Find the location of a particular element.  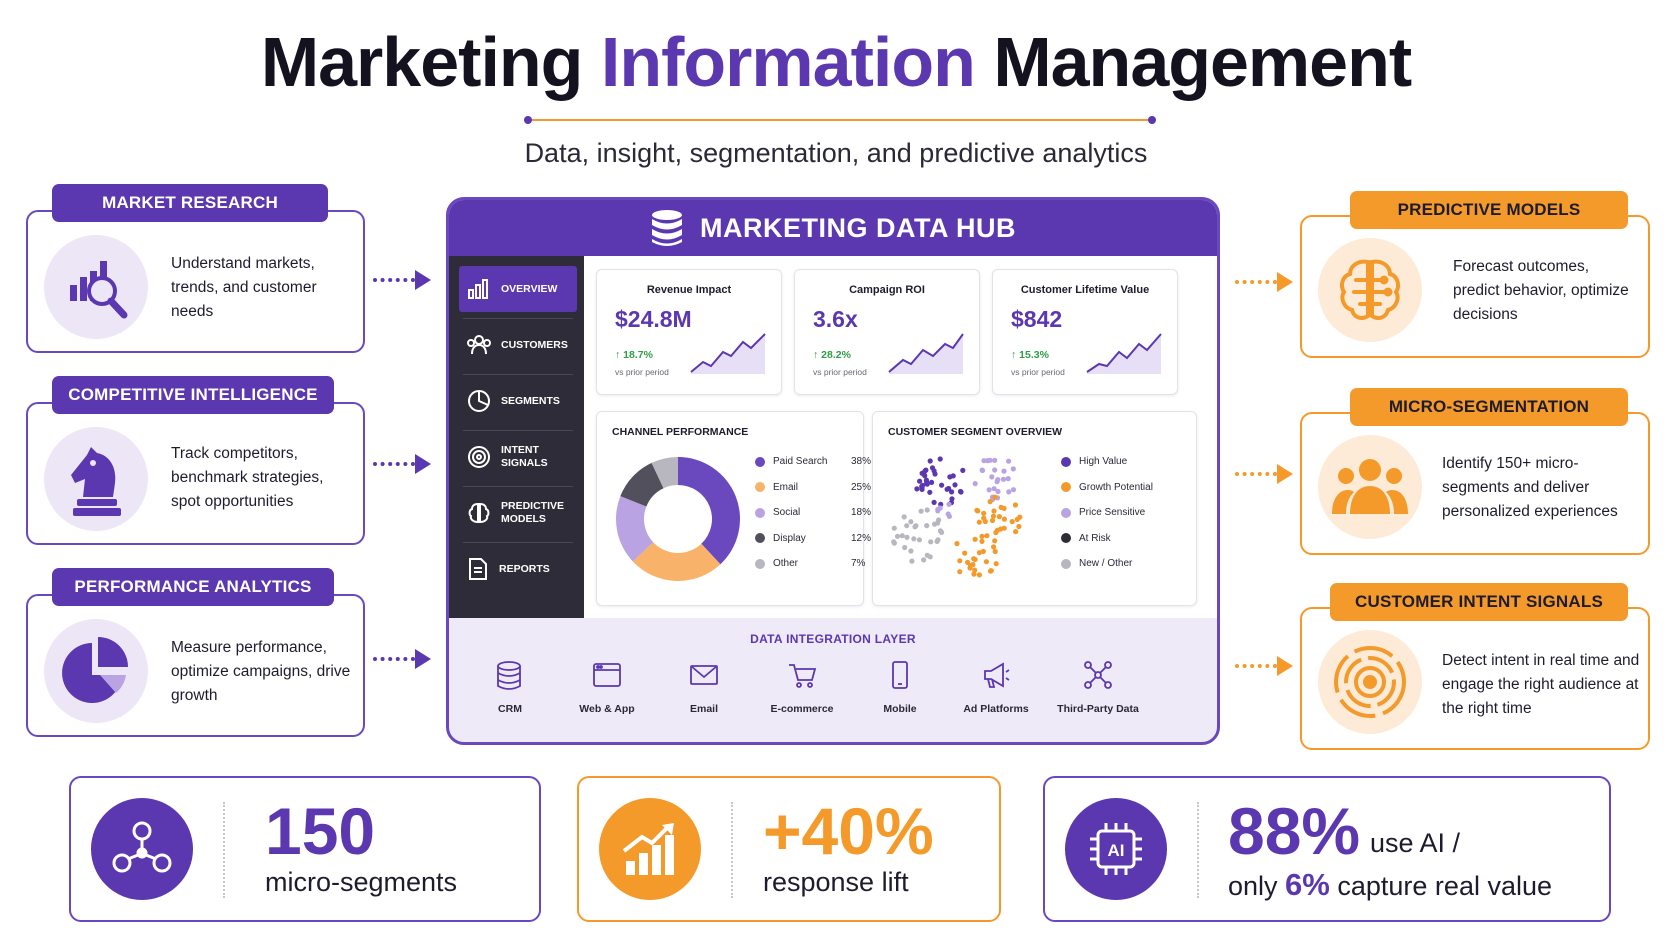

legend-label: At Risk is located at coordinates (1095, 538).